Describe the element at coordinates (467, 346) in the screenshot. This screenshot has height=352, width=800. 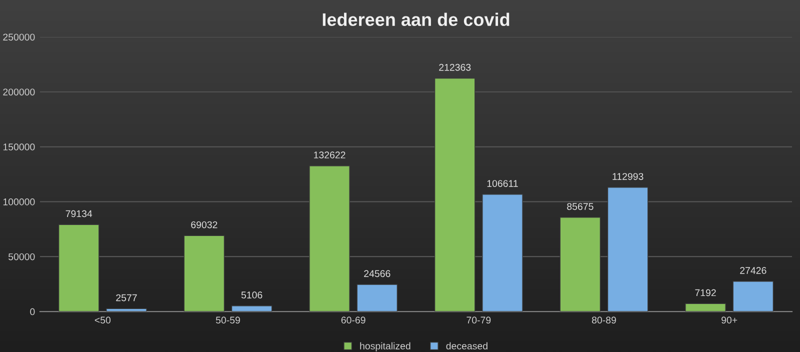
I see `legend-label: deceased` at that location.